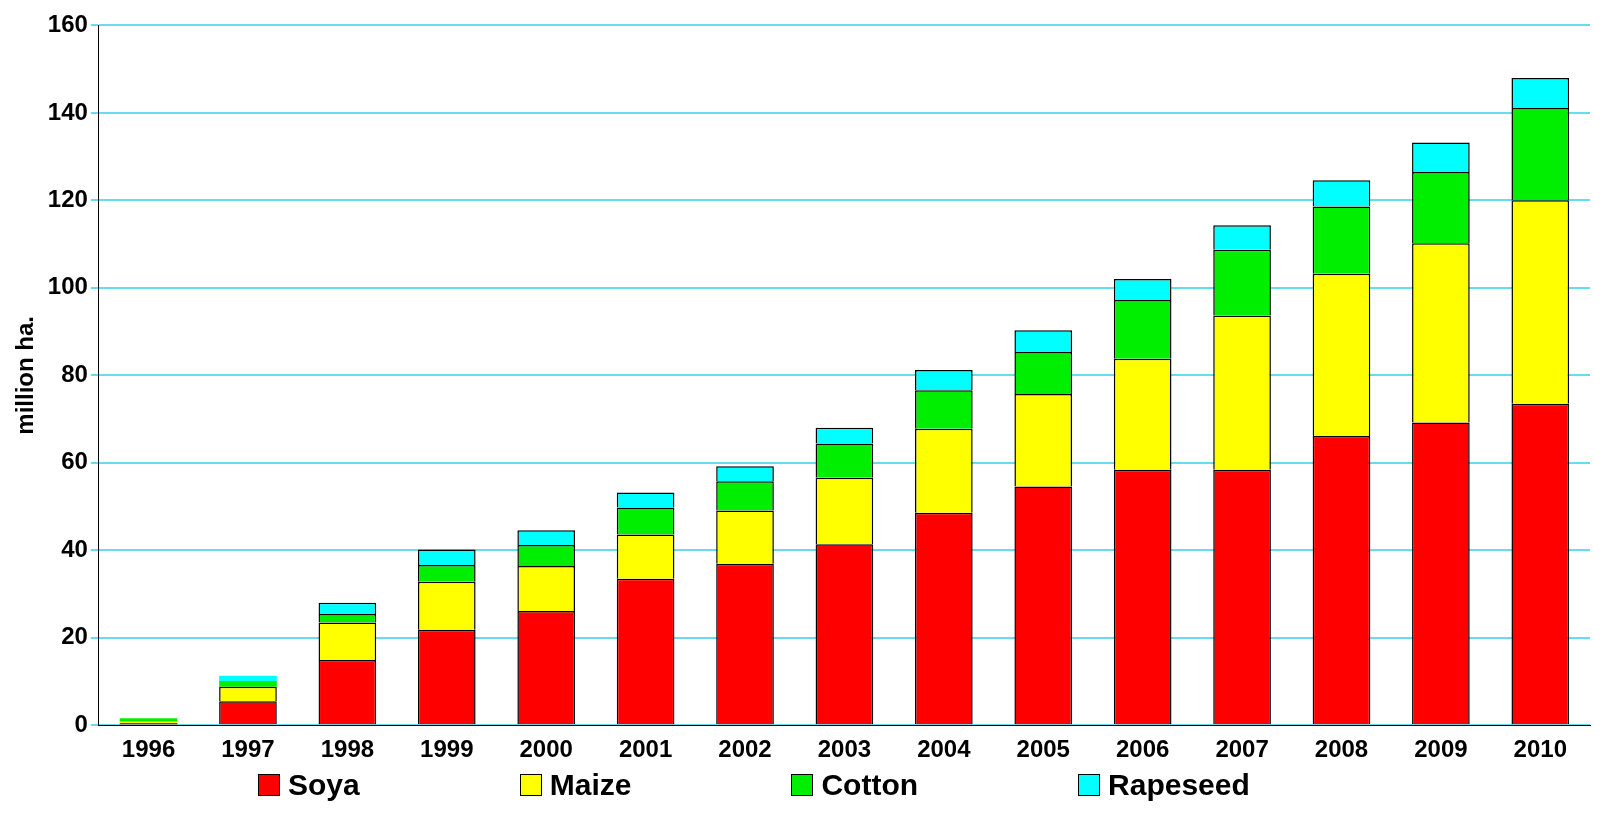  I want to click on legend-label: Maize, so click(590, 785).